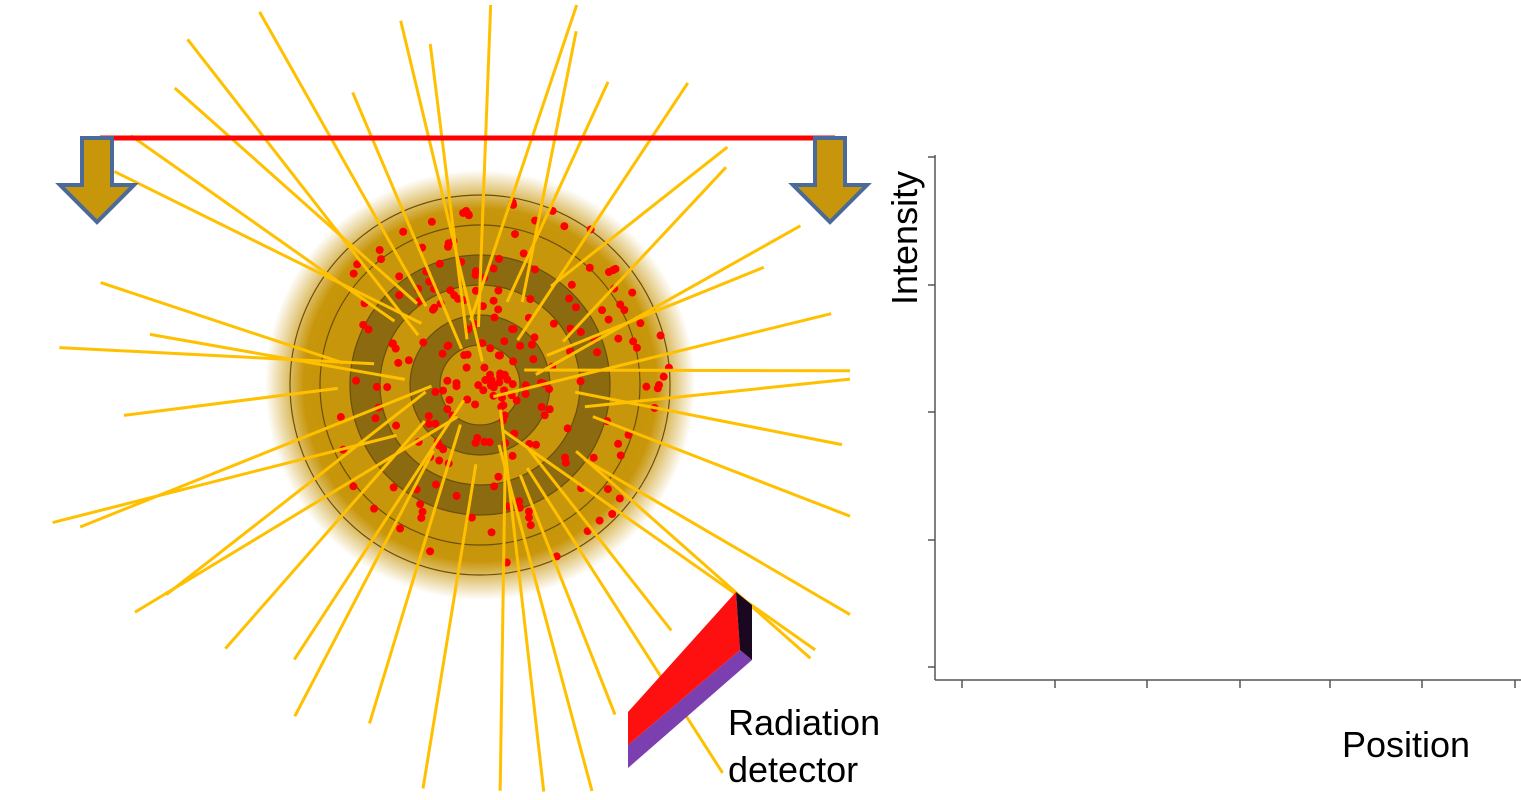 The image size is (1521, 800). I want to click on arrow-right, so click(830, 180).